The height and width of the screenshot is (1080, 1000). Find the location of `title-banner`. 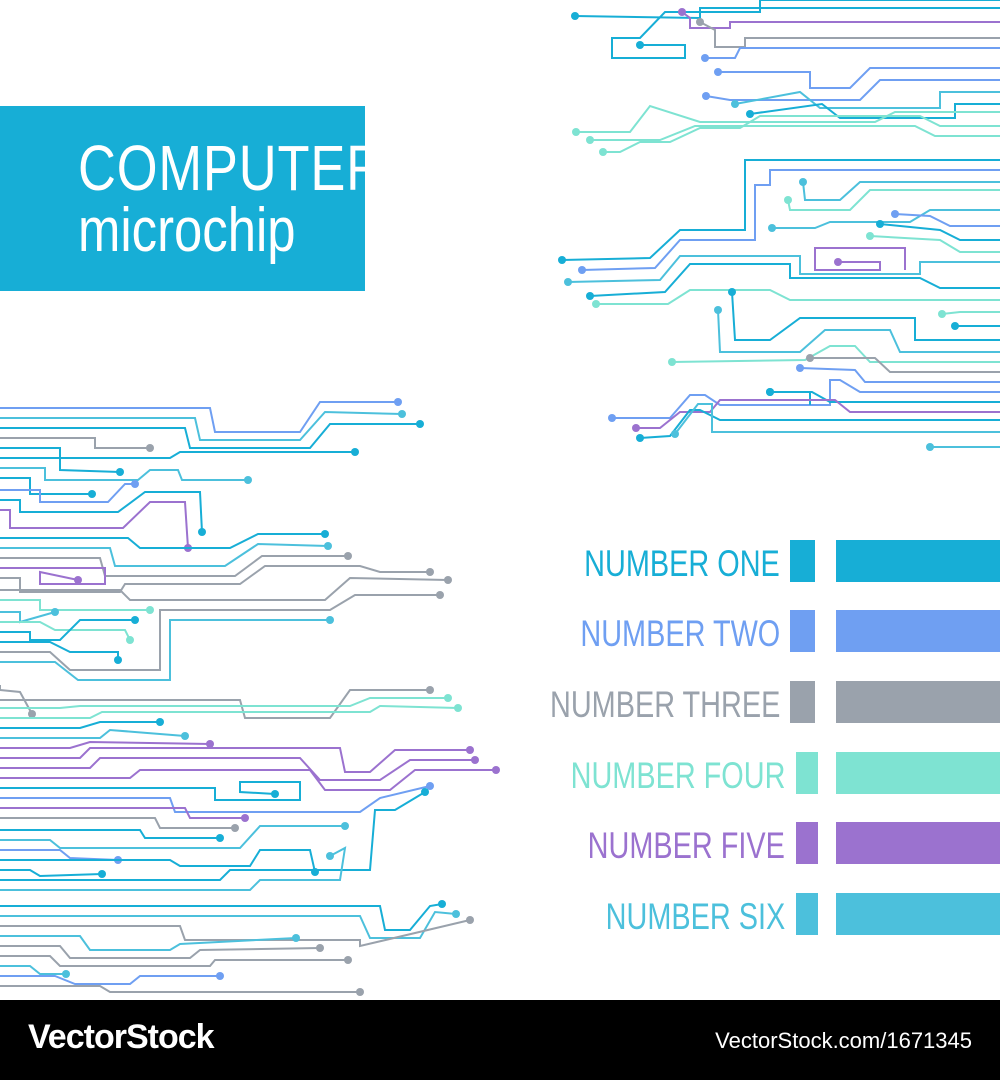

title-banner is located at coordinates (182, 198).